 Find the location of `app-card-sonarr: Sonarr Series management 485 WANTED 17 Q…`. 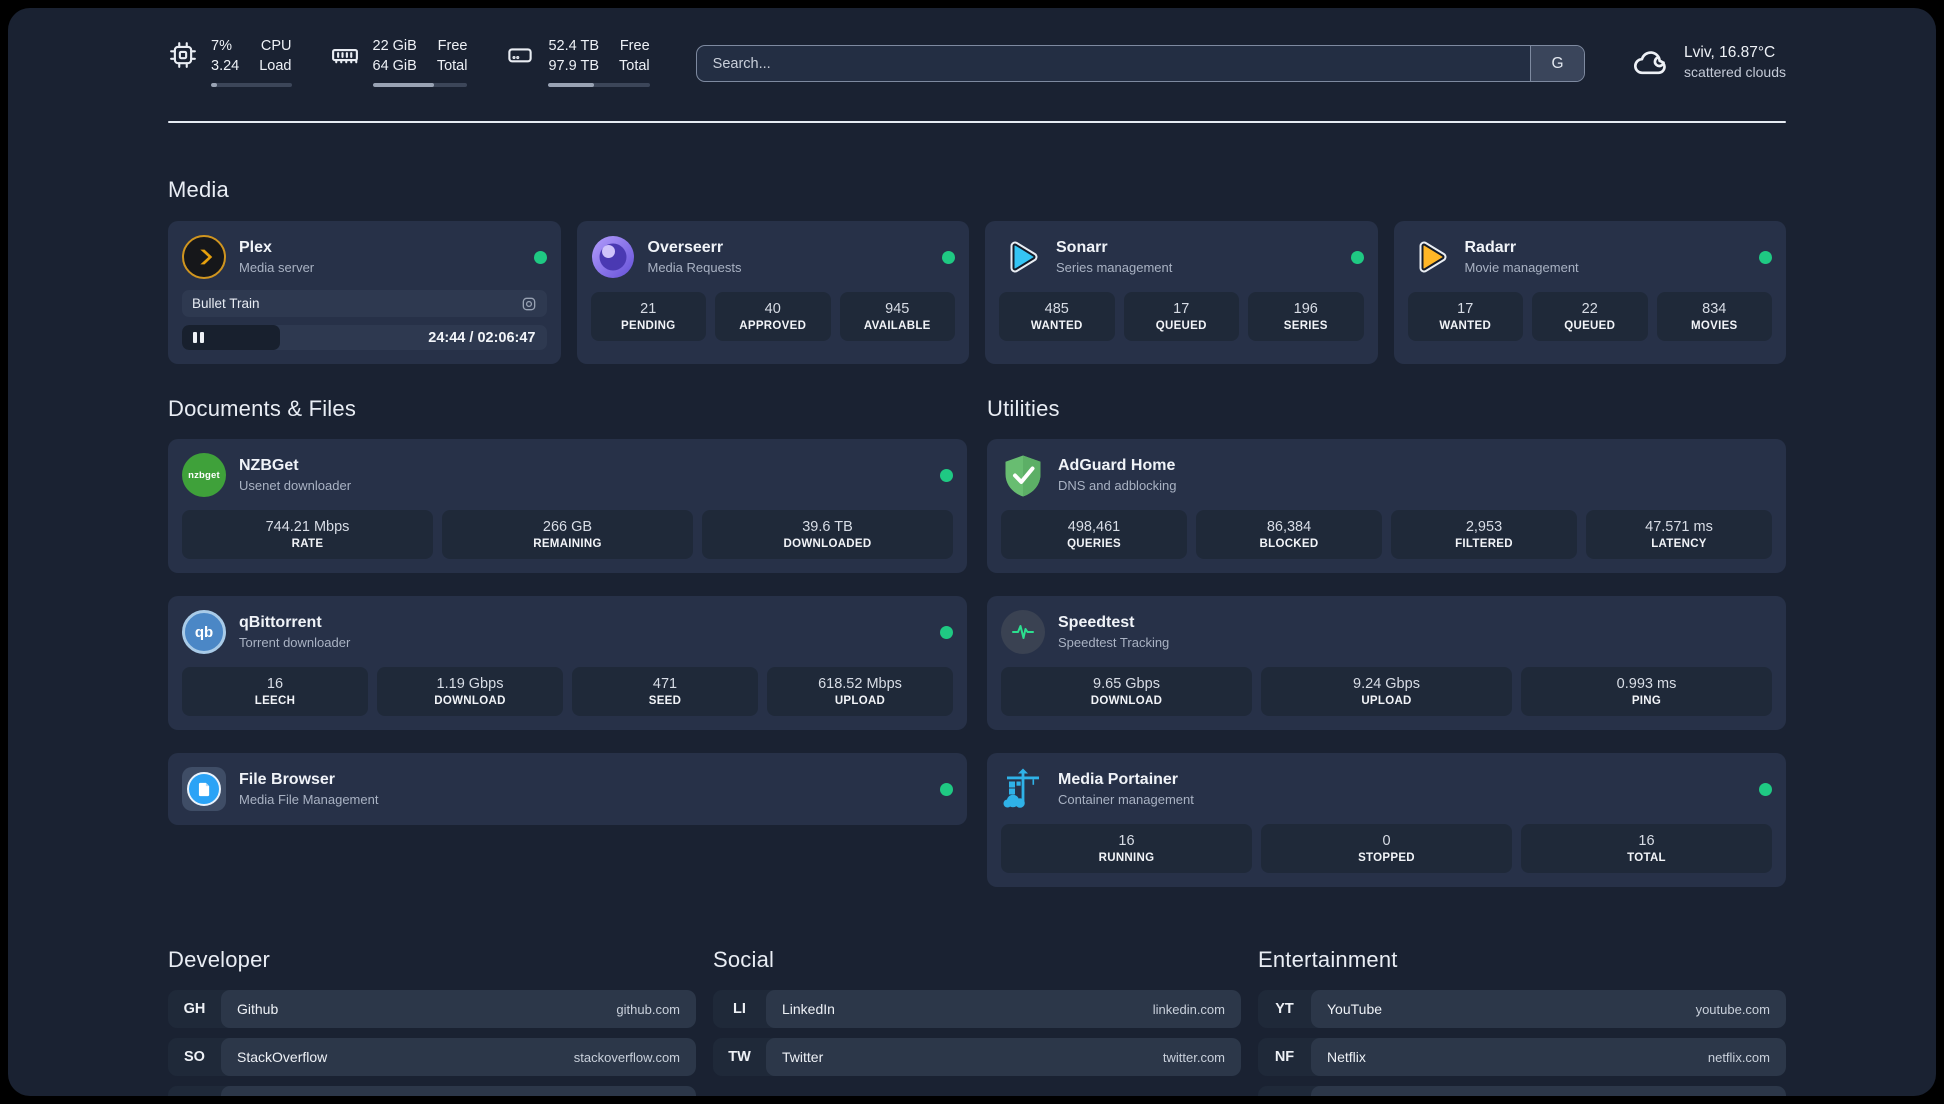

app-card-sonarr: Sonarr Series management 485 WANTED 17 Q… is located at coordinates (1181, 293).